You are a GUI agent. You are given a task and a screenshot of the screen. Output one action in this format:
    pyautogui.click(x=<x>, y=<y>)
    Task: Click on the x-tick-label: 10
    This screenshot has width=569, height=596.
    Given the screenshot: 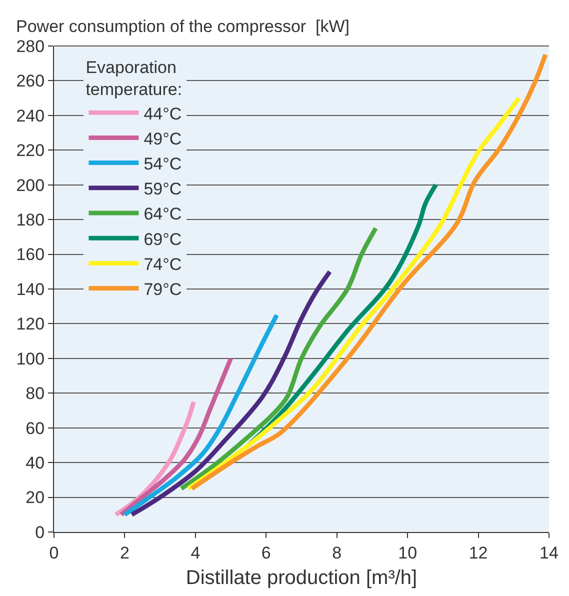 What is the action you would take?
    pyautogui.click(x=408, y=552)
    